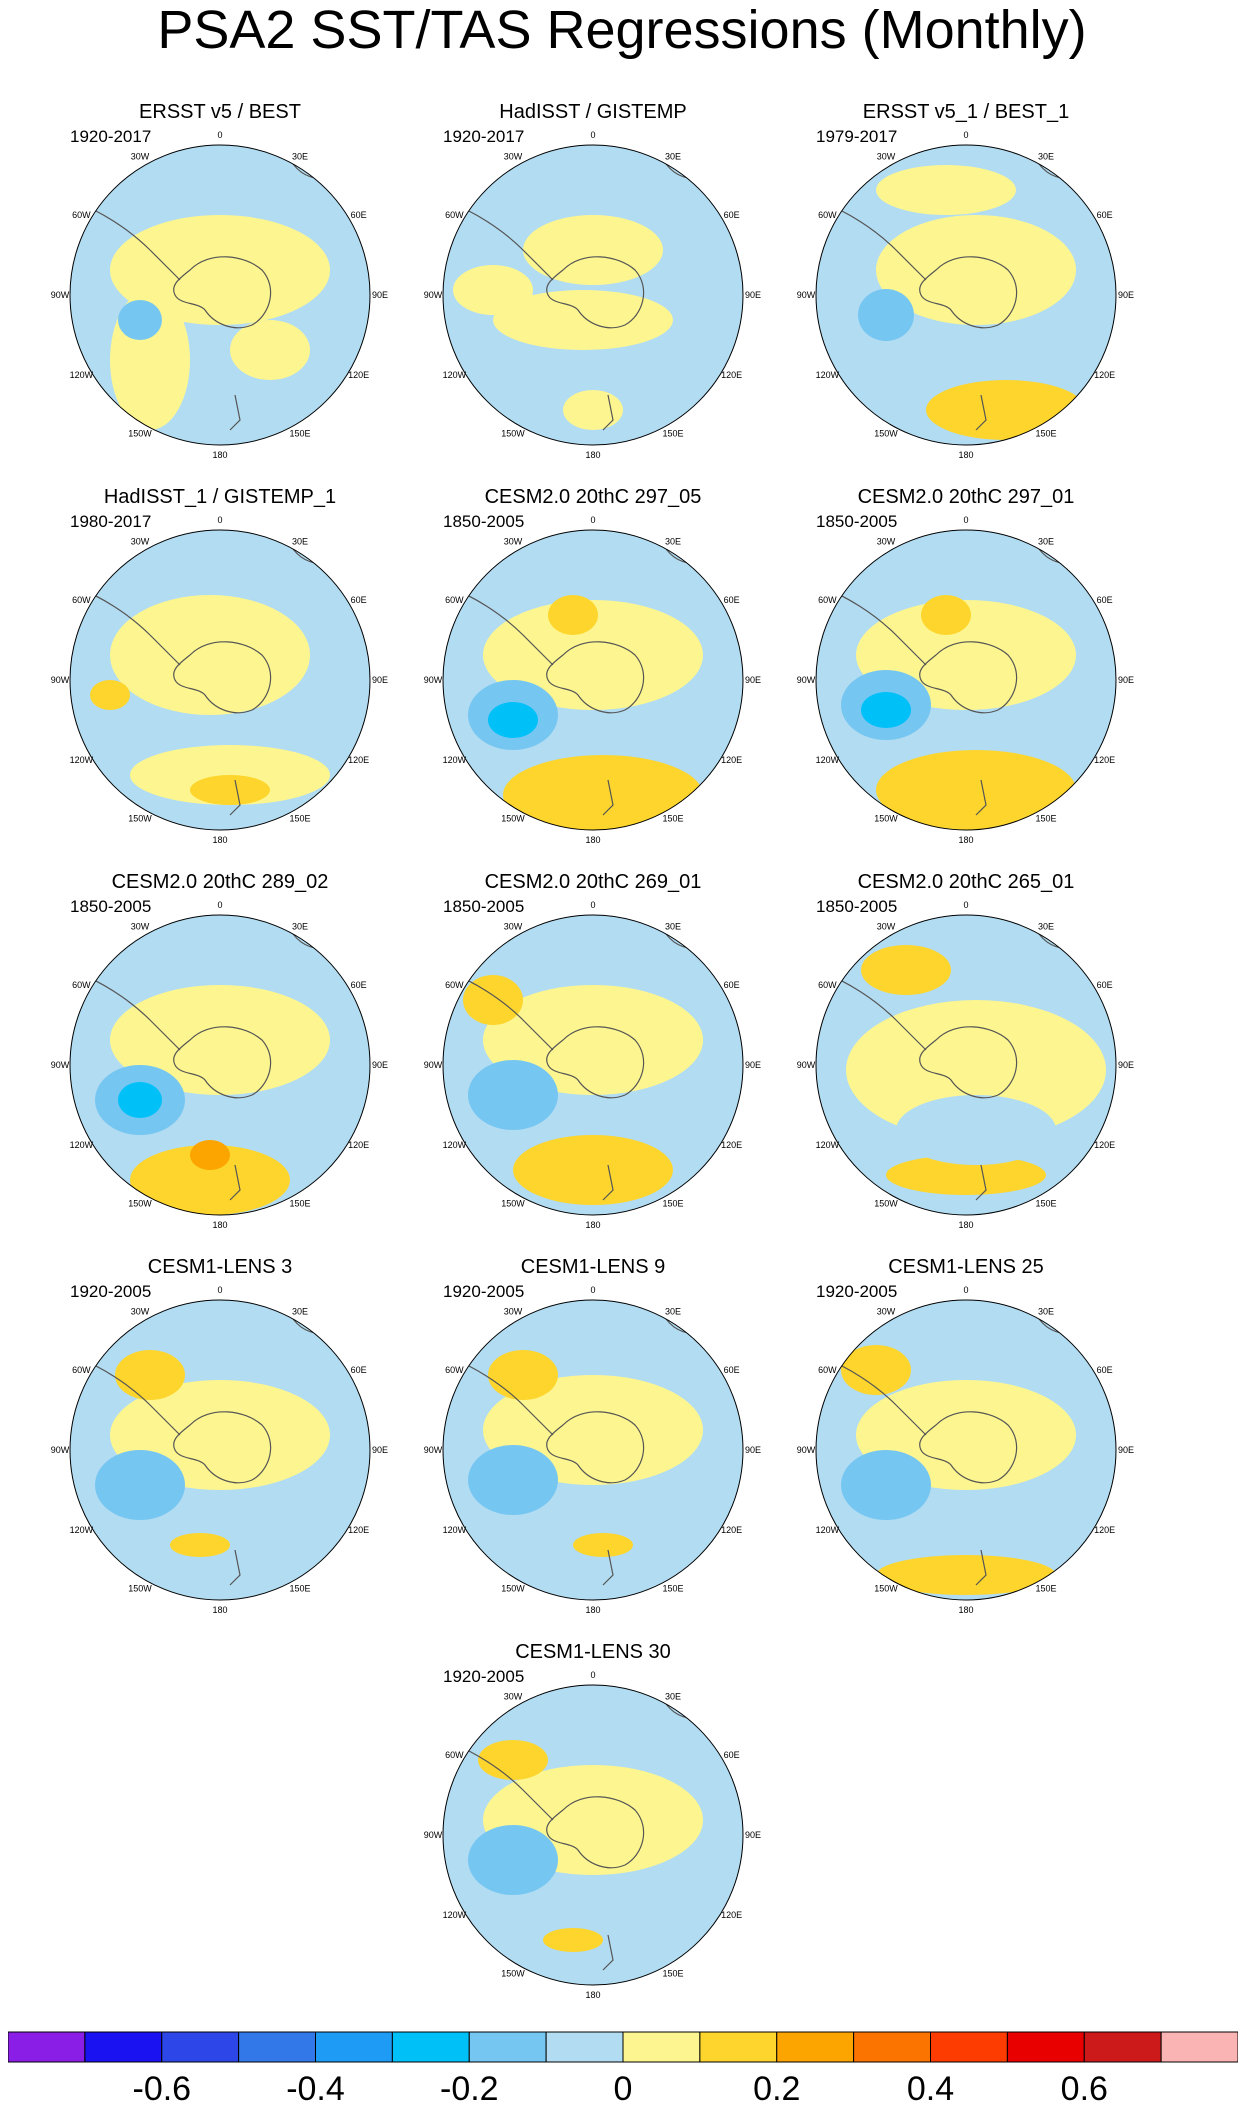 The image size is (1244, 2110). I want to click on panel-period: 1850-2005, so click(857, 906).